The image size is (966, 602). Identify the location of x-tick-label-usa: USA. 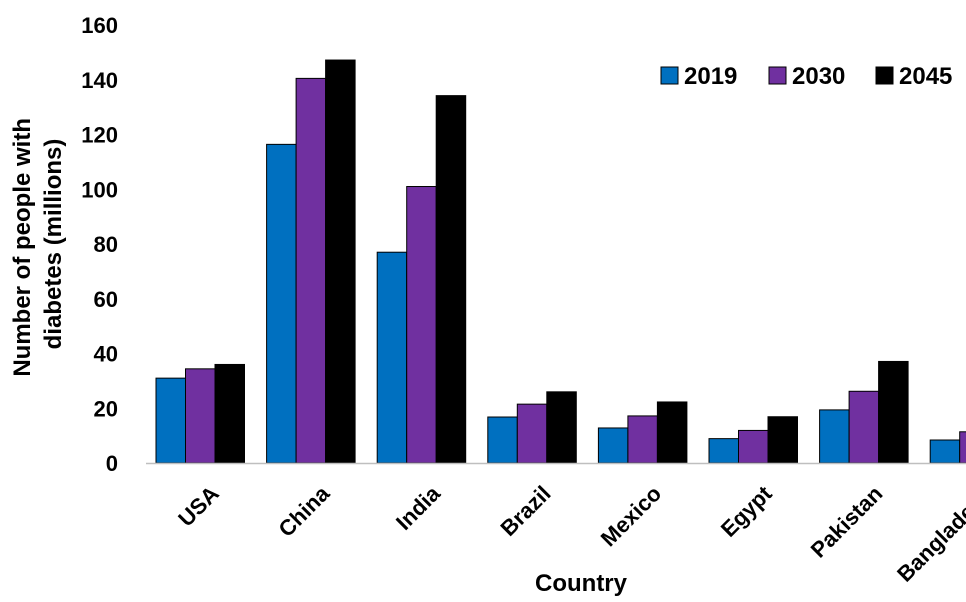
(198, 506).